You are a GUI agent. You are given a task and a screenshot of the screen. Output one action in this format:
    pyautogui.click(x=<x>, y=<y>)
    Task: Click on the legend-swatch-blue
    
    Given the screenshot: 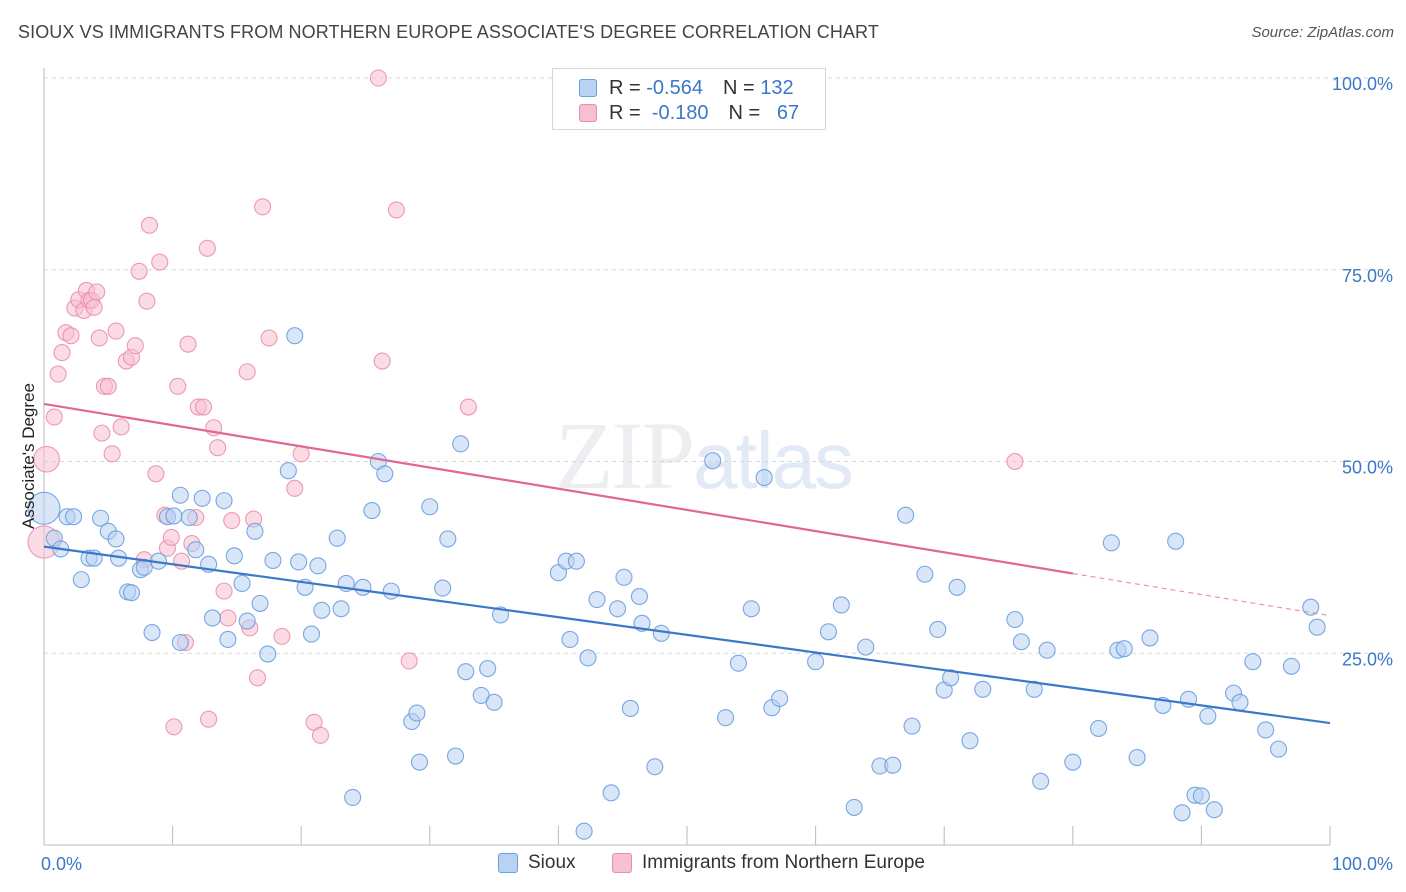 What is the action you would take?
    pyautogui.click(x=508, y=863)
    